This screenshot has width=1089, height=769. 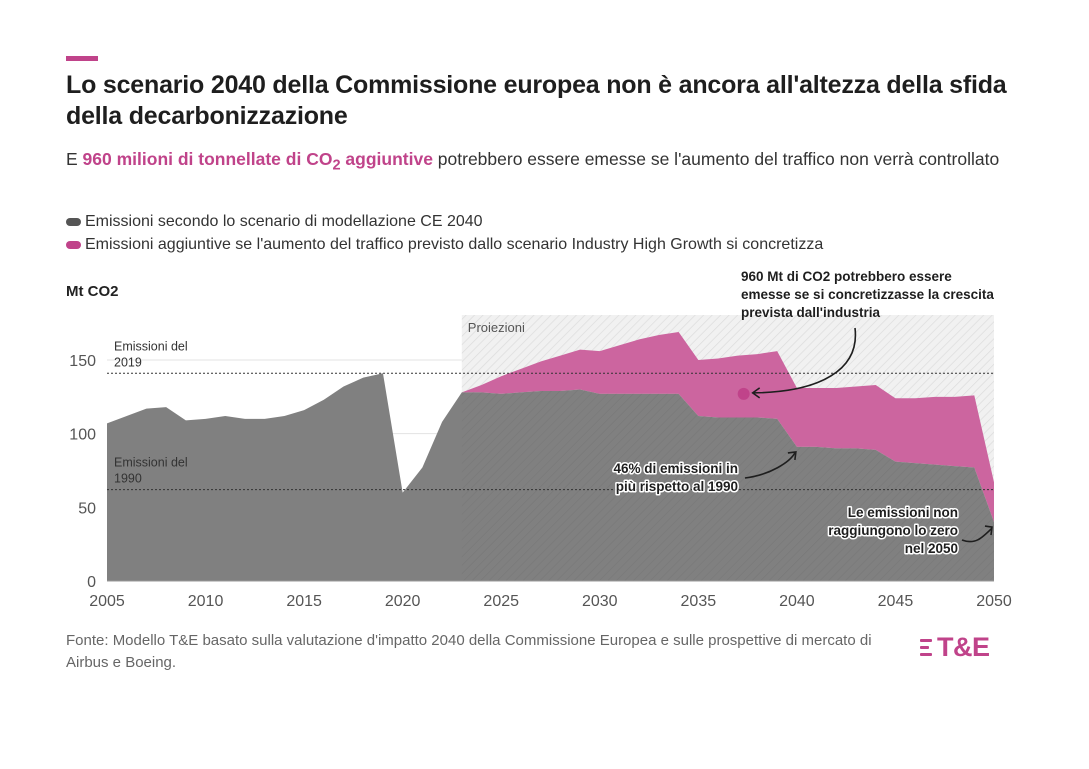 I want to click on legend-swatch-additional, so click(x=73, y=244).